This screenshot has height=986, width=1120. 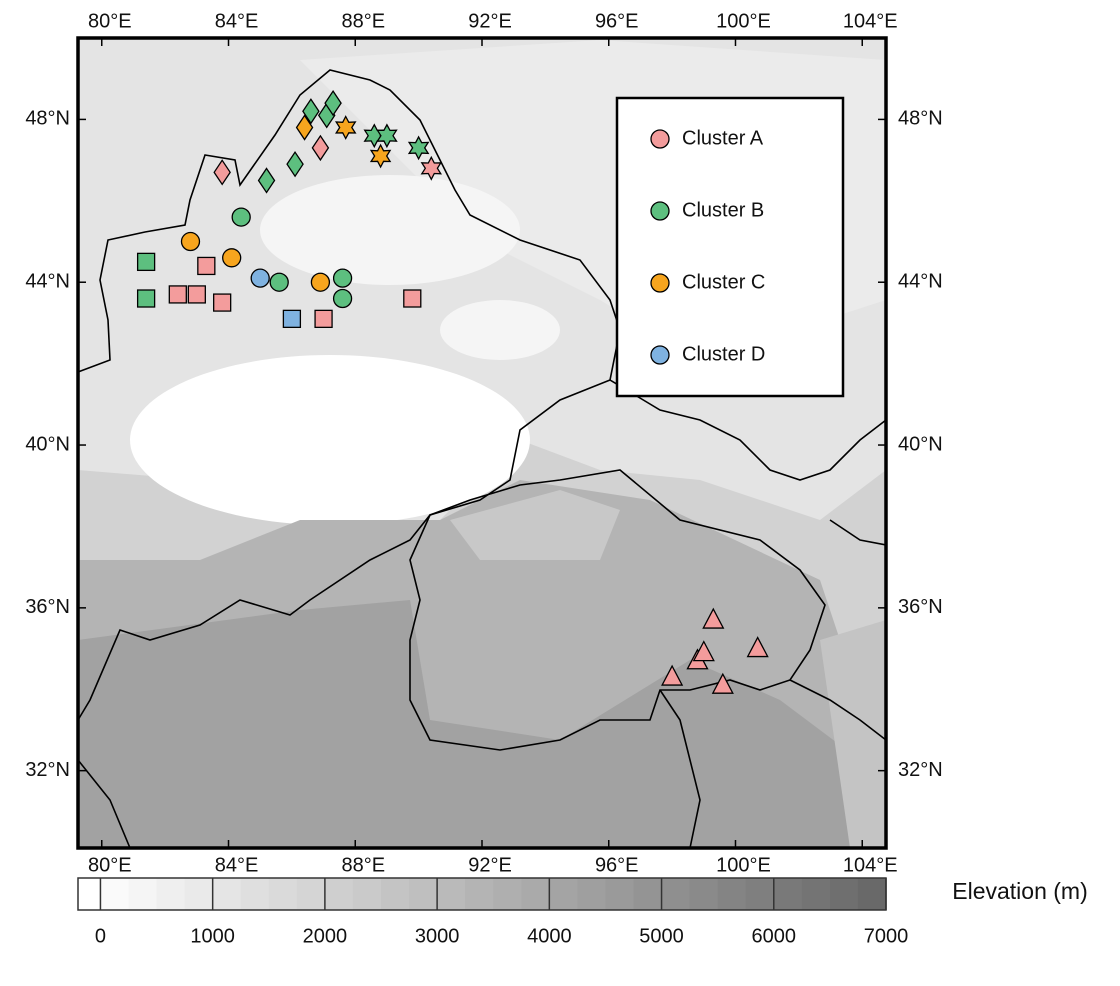 What do you see at coordinates (363, 21) in the screenshot?
I see `x-tick-label-top: 88°E` at bounding box center [363, 21].